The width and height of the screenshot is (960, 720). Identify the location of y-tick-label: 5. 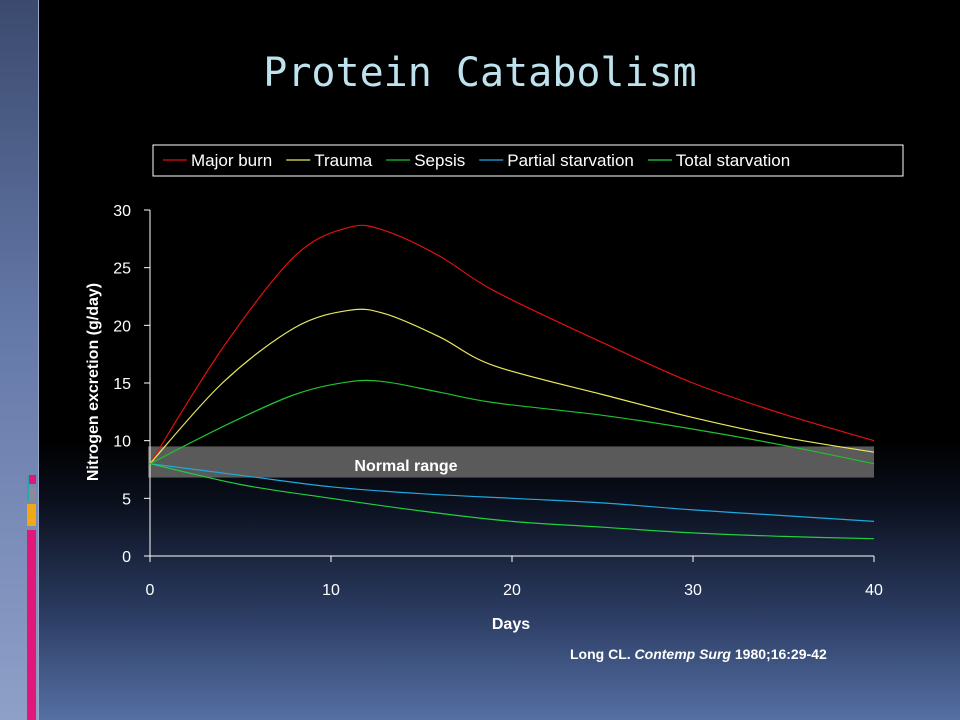
(126, 499).